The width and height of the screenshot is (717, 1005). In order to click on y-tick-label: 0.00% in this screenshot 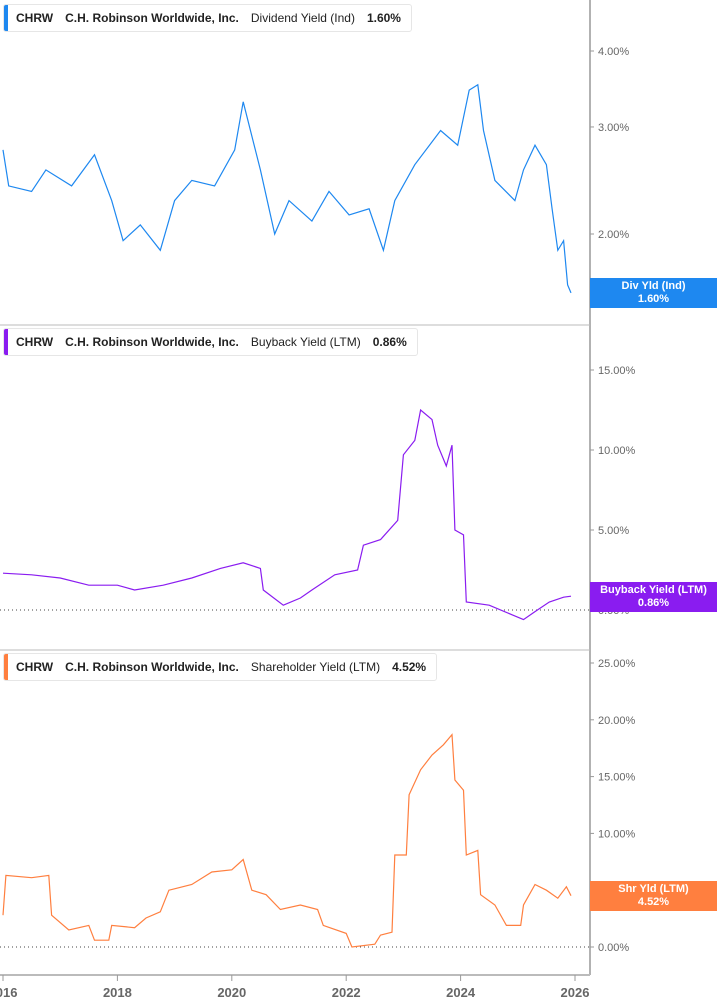, I will do `click(613, 948)`.